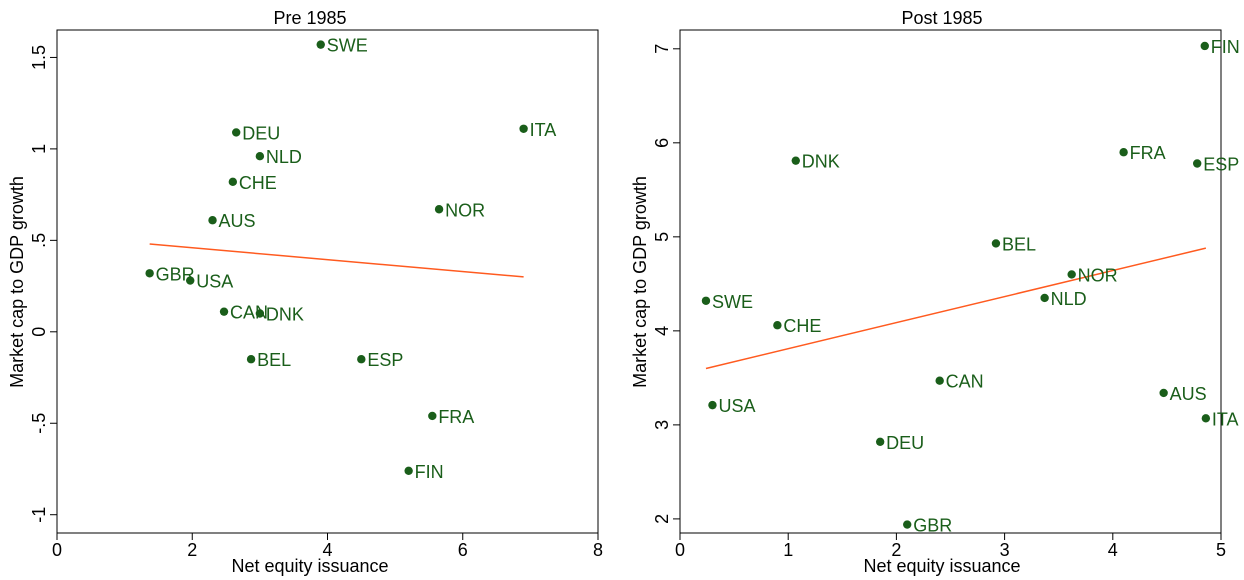 The width and height of the screenshot is (1244, 580). What do you see at coordinates (261, 133) in the screenshot?
I see `point-label: DEU` at bounding box center [261, 133].